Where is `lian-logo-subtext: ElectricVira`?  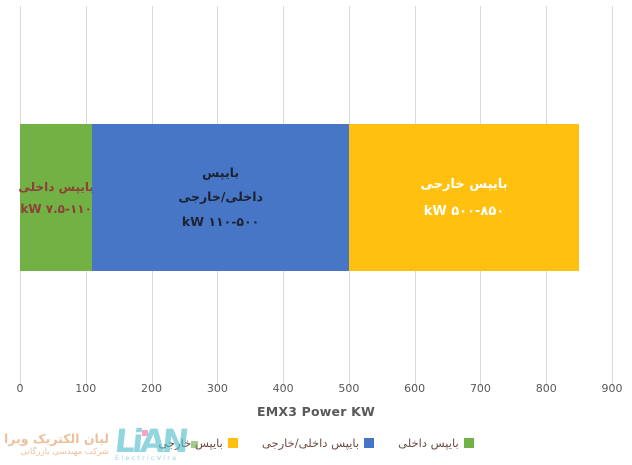 lian-logo-subtext: ElectricVira is located at coordinates (147, 458).